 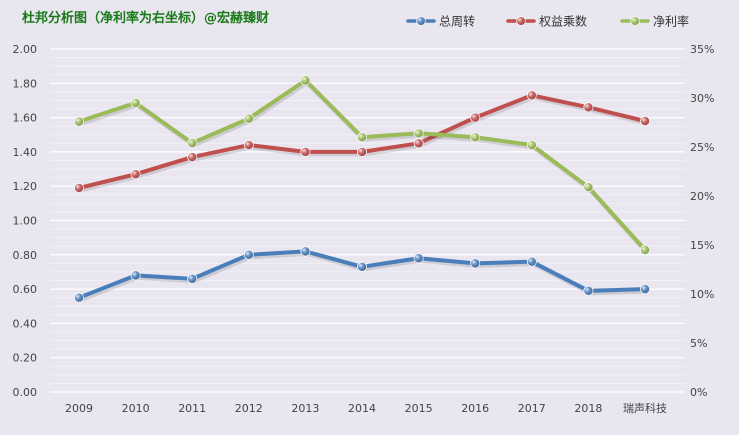 I want to click on legend: 总周转 权益乘数 净利率, so click(x=547, y=21).